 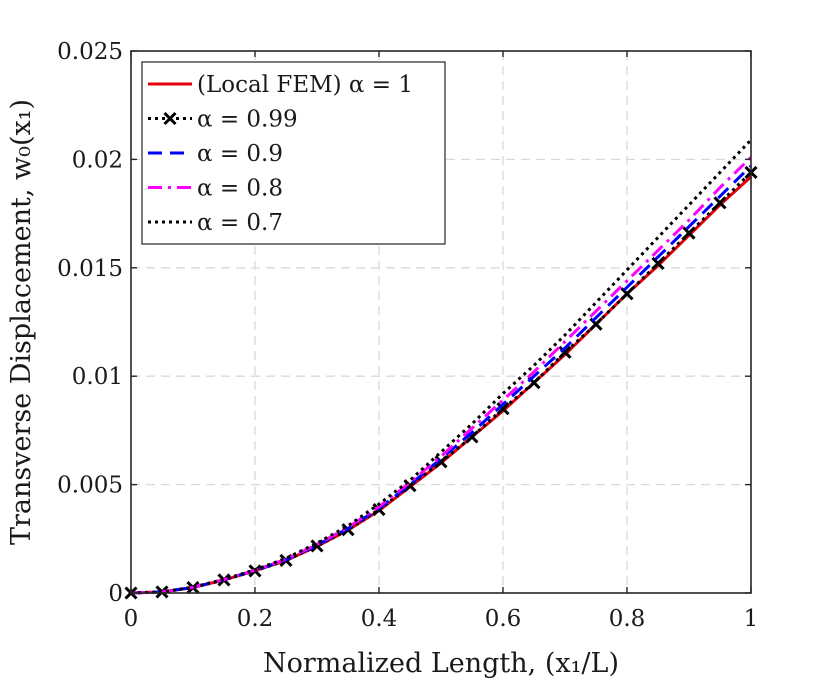 What do you see at coordinates (90, 486) in the screenshot?
I see `y-tick-label: 0.005` at bounding box center [90, 486].